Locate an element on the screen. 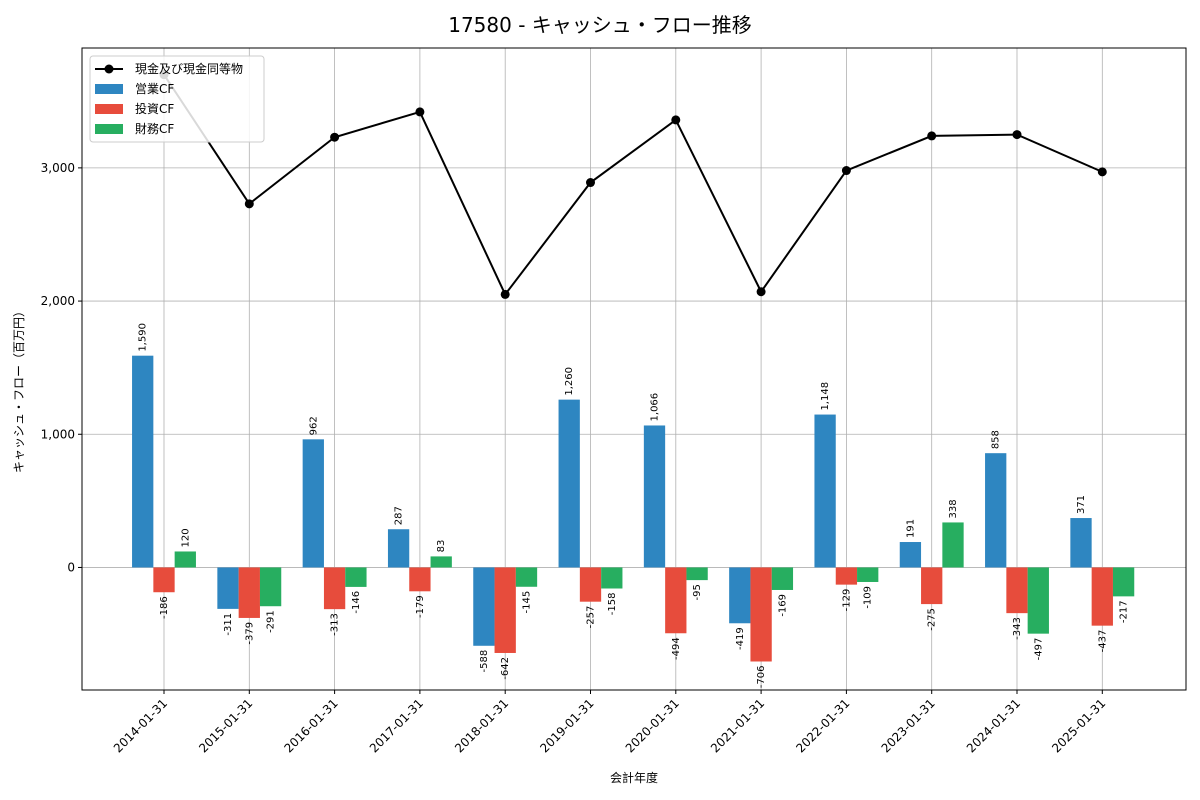  bar-data-label: -179 is located at coordinates (420, 606).